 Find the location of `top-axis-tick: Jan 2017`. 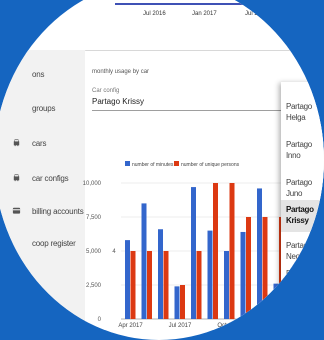

top-axis-tick: Jan 2017 is located at coordinates (204, 14).